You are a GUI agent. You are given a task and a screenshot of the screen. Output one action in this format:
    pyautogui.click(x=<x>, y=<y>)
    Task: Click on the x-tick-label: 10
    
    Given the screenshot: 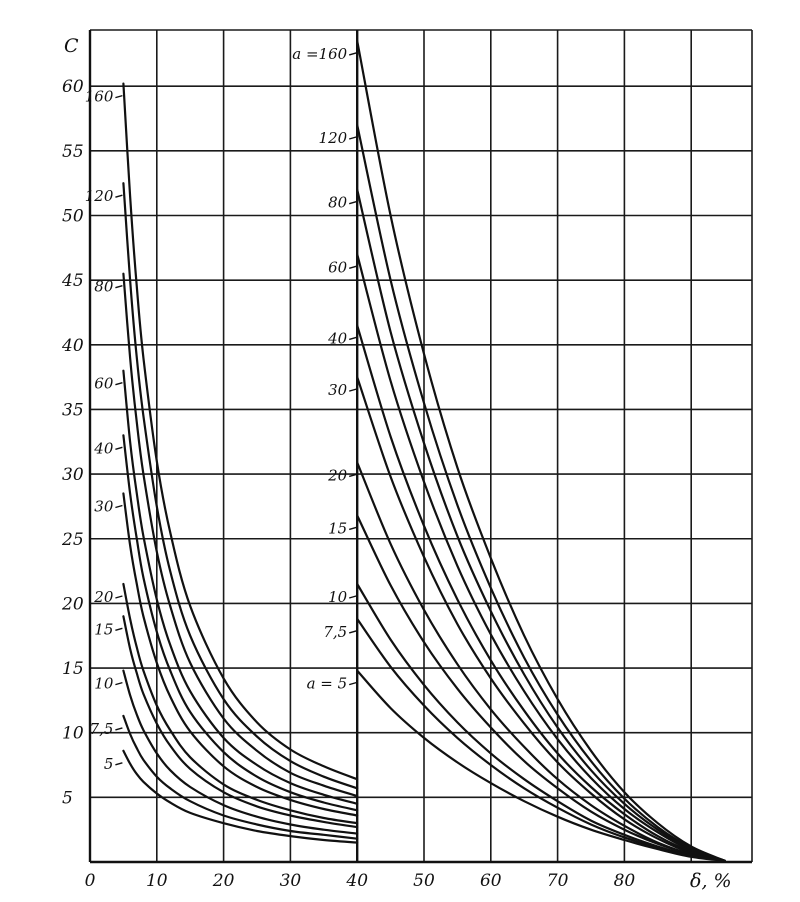 What is the action you would take?
    pyautogui.click(x=157, y=881)
    